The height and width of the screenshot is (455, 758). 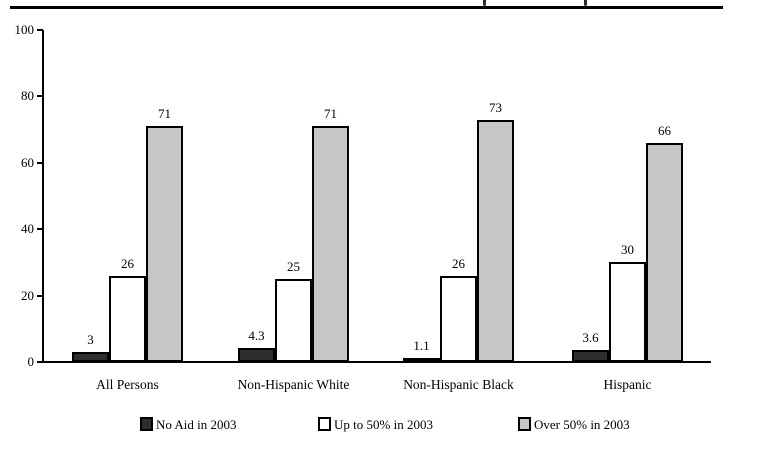 I want to click on up-to-50-swatch-icon, so click(x=324, y=424).